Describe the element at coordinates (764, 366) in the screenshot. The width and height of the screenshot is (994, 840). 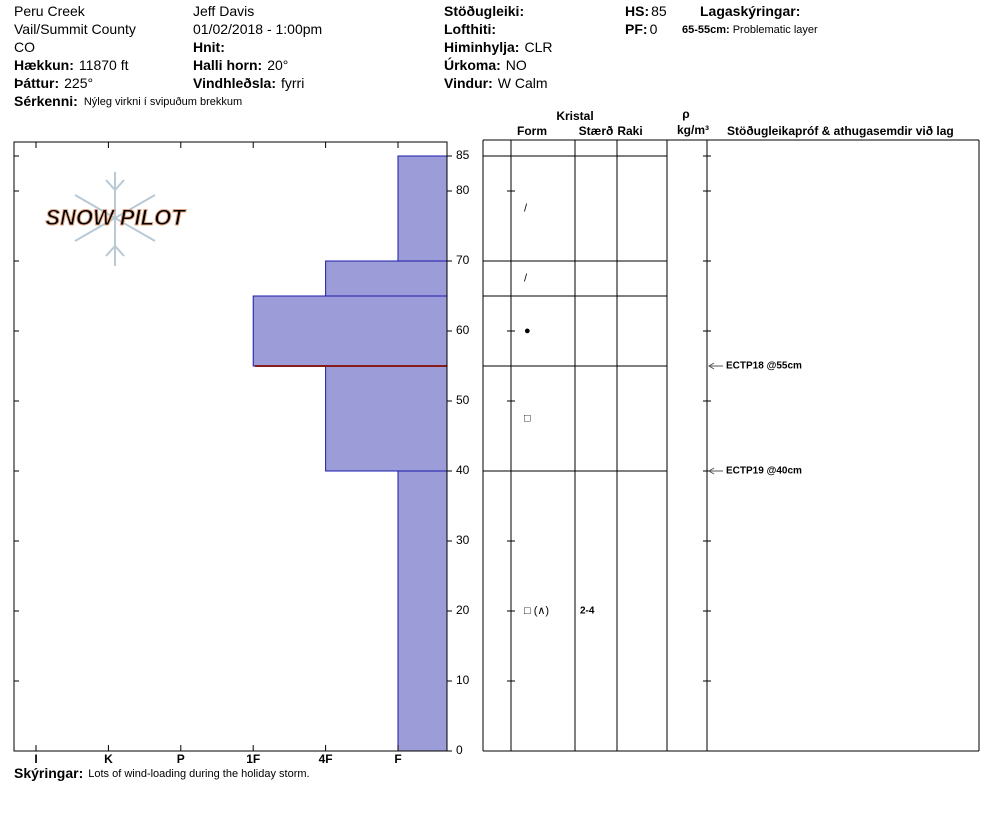
I see `test-label: ECTP18 @55cm` at that location.